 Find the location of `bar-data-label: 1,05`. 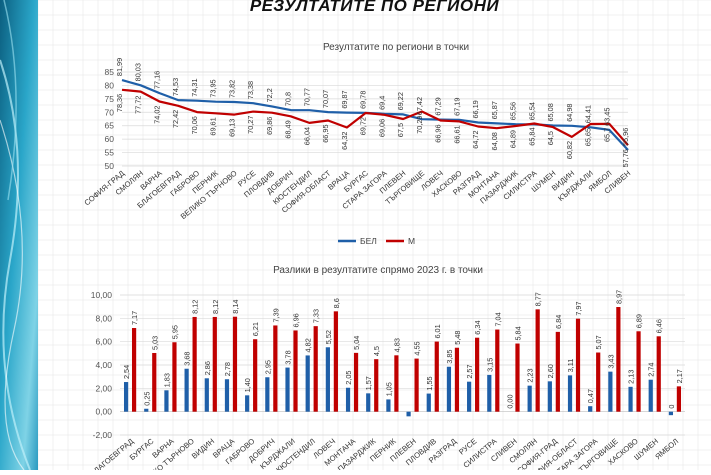

bar-data-label: 1,05 is located at coordinates (388, 389).